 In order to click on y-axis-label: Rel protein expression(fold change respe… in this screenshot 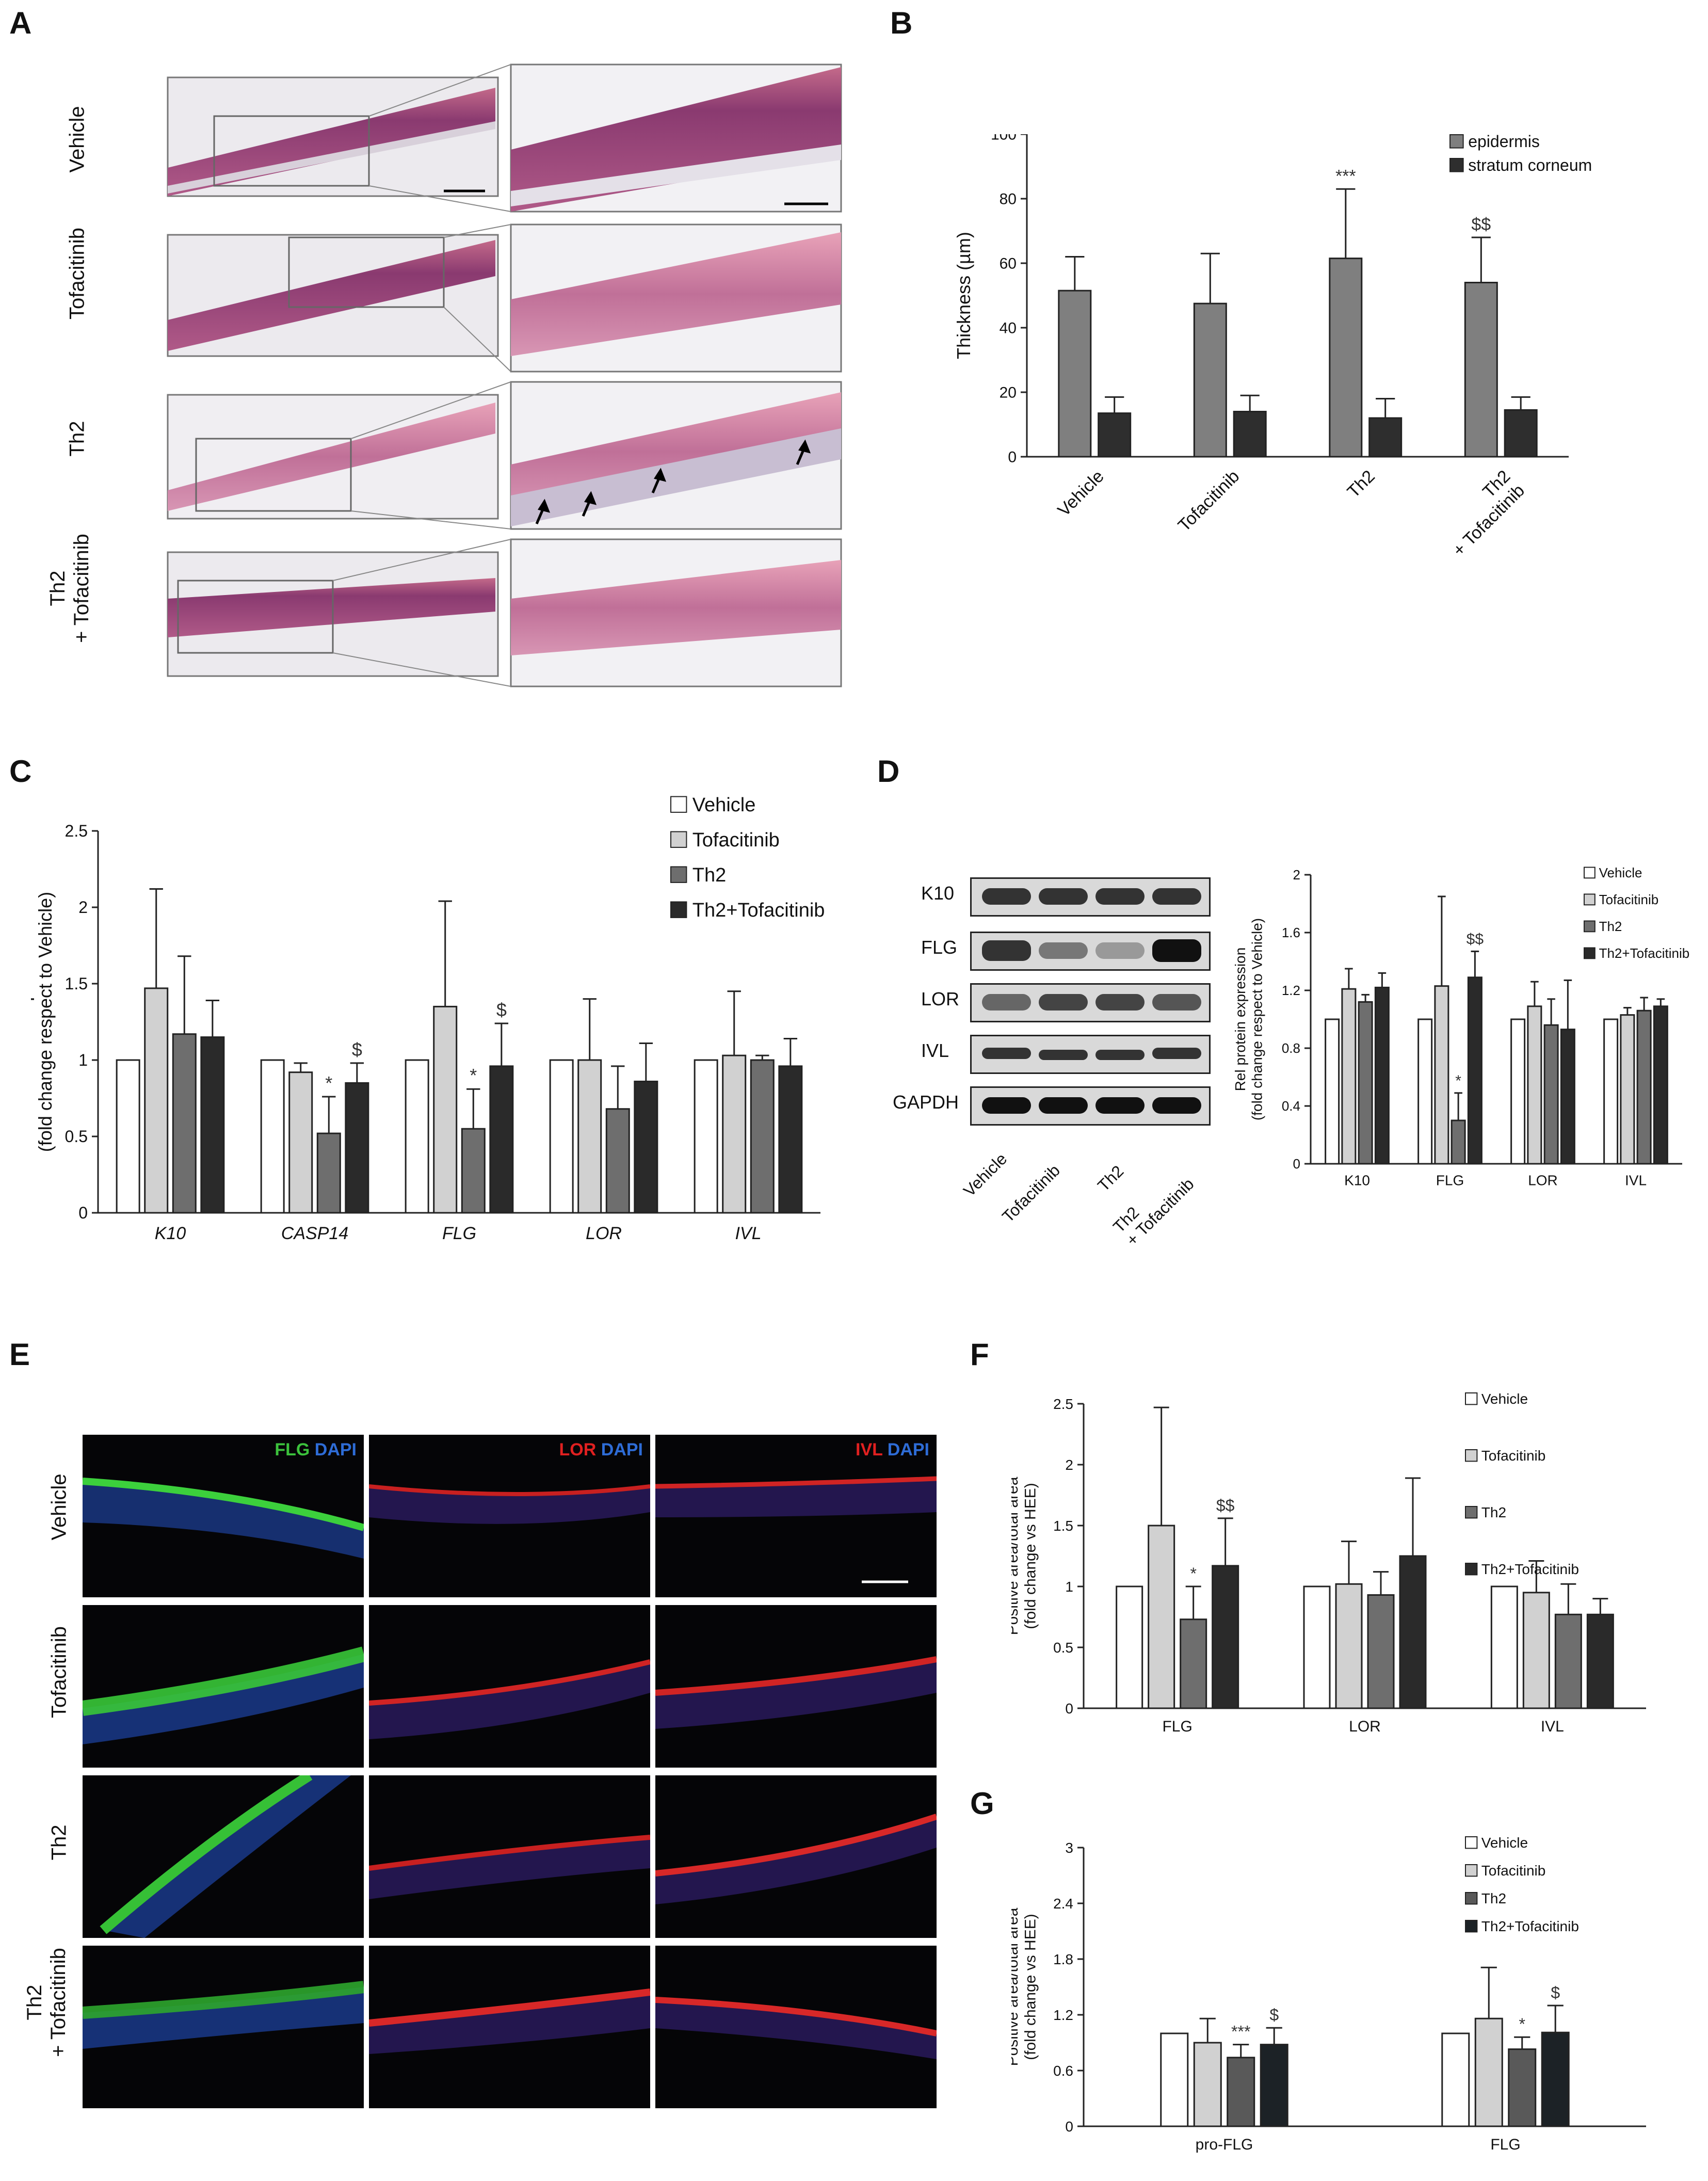, I will do `click(1249, 1019)`.